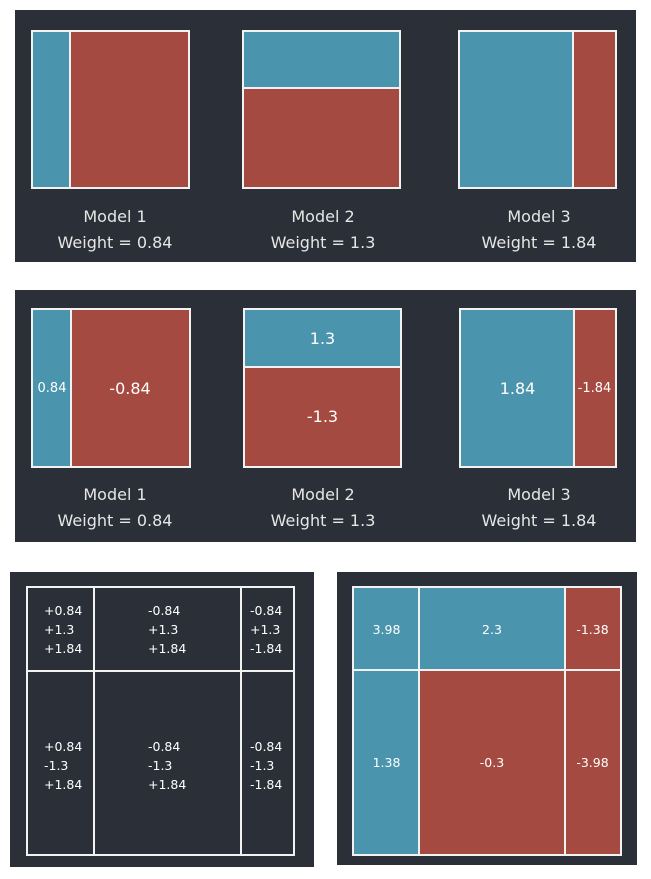 This screenshot has width=651, height=879. What do you see at coordinates (51, 109) in the screenshot?
I see `model-1-blue-region` at bounding box center [51, 109].